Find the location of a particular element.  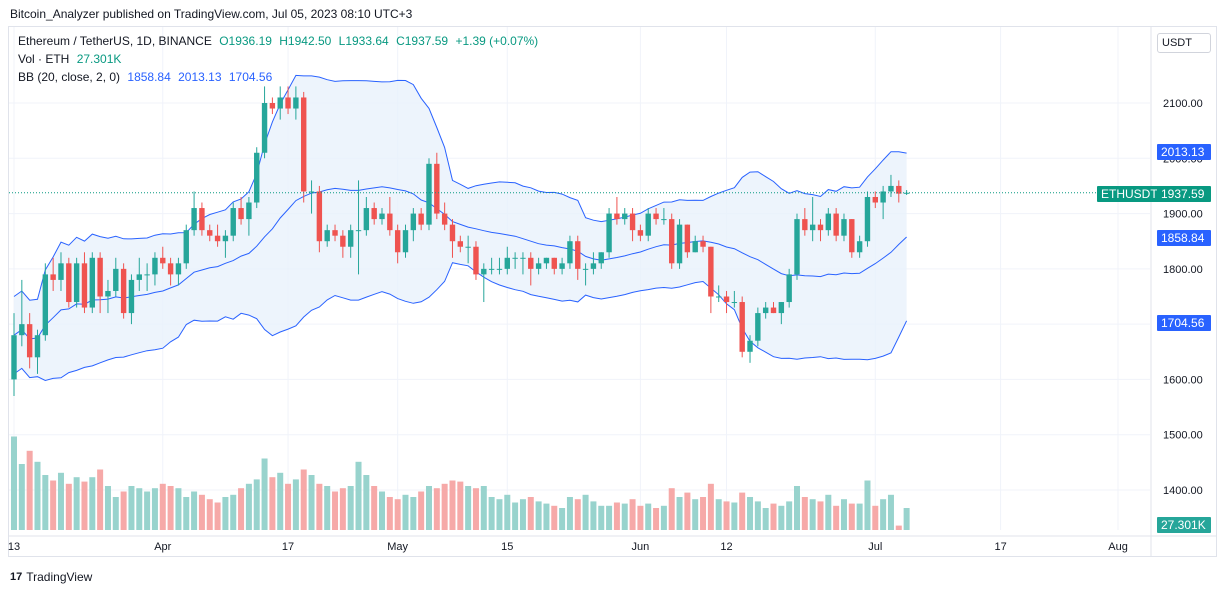

legend-vol-label: Vol · ETH is located at coordinates (44, 59).